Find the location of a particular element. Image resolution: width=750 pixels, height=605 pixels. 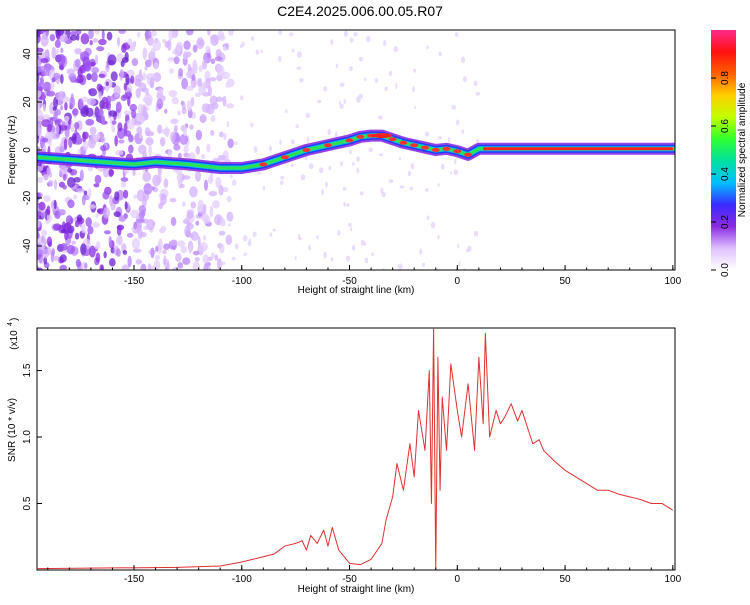

x-tick-label: -150 is located at coordinates (134, 579).